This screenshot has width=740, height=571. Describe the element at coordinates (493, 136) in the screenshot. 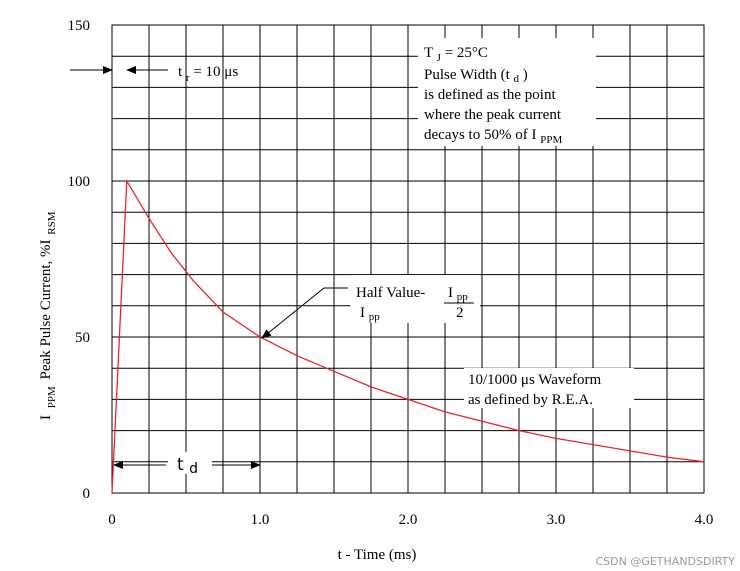

I see `pulse-width-line4: decays to 50% of I PPM` at that location.